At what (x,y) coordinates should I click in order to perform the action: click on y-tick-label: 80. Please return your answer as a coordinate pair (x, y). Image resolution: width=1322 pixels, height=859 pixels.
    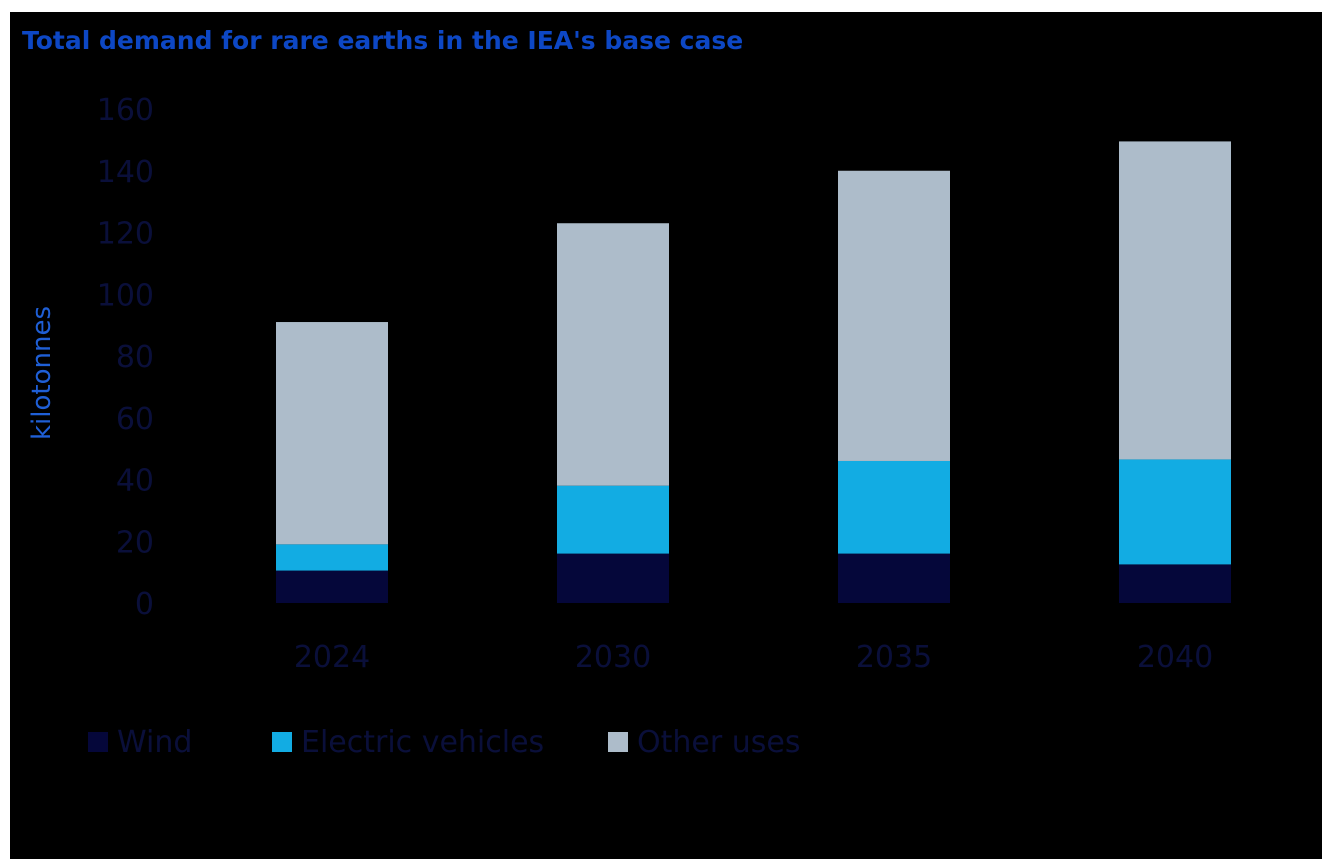
    Looking at the image, I should click on (135, 357).